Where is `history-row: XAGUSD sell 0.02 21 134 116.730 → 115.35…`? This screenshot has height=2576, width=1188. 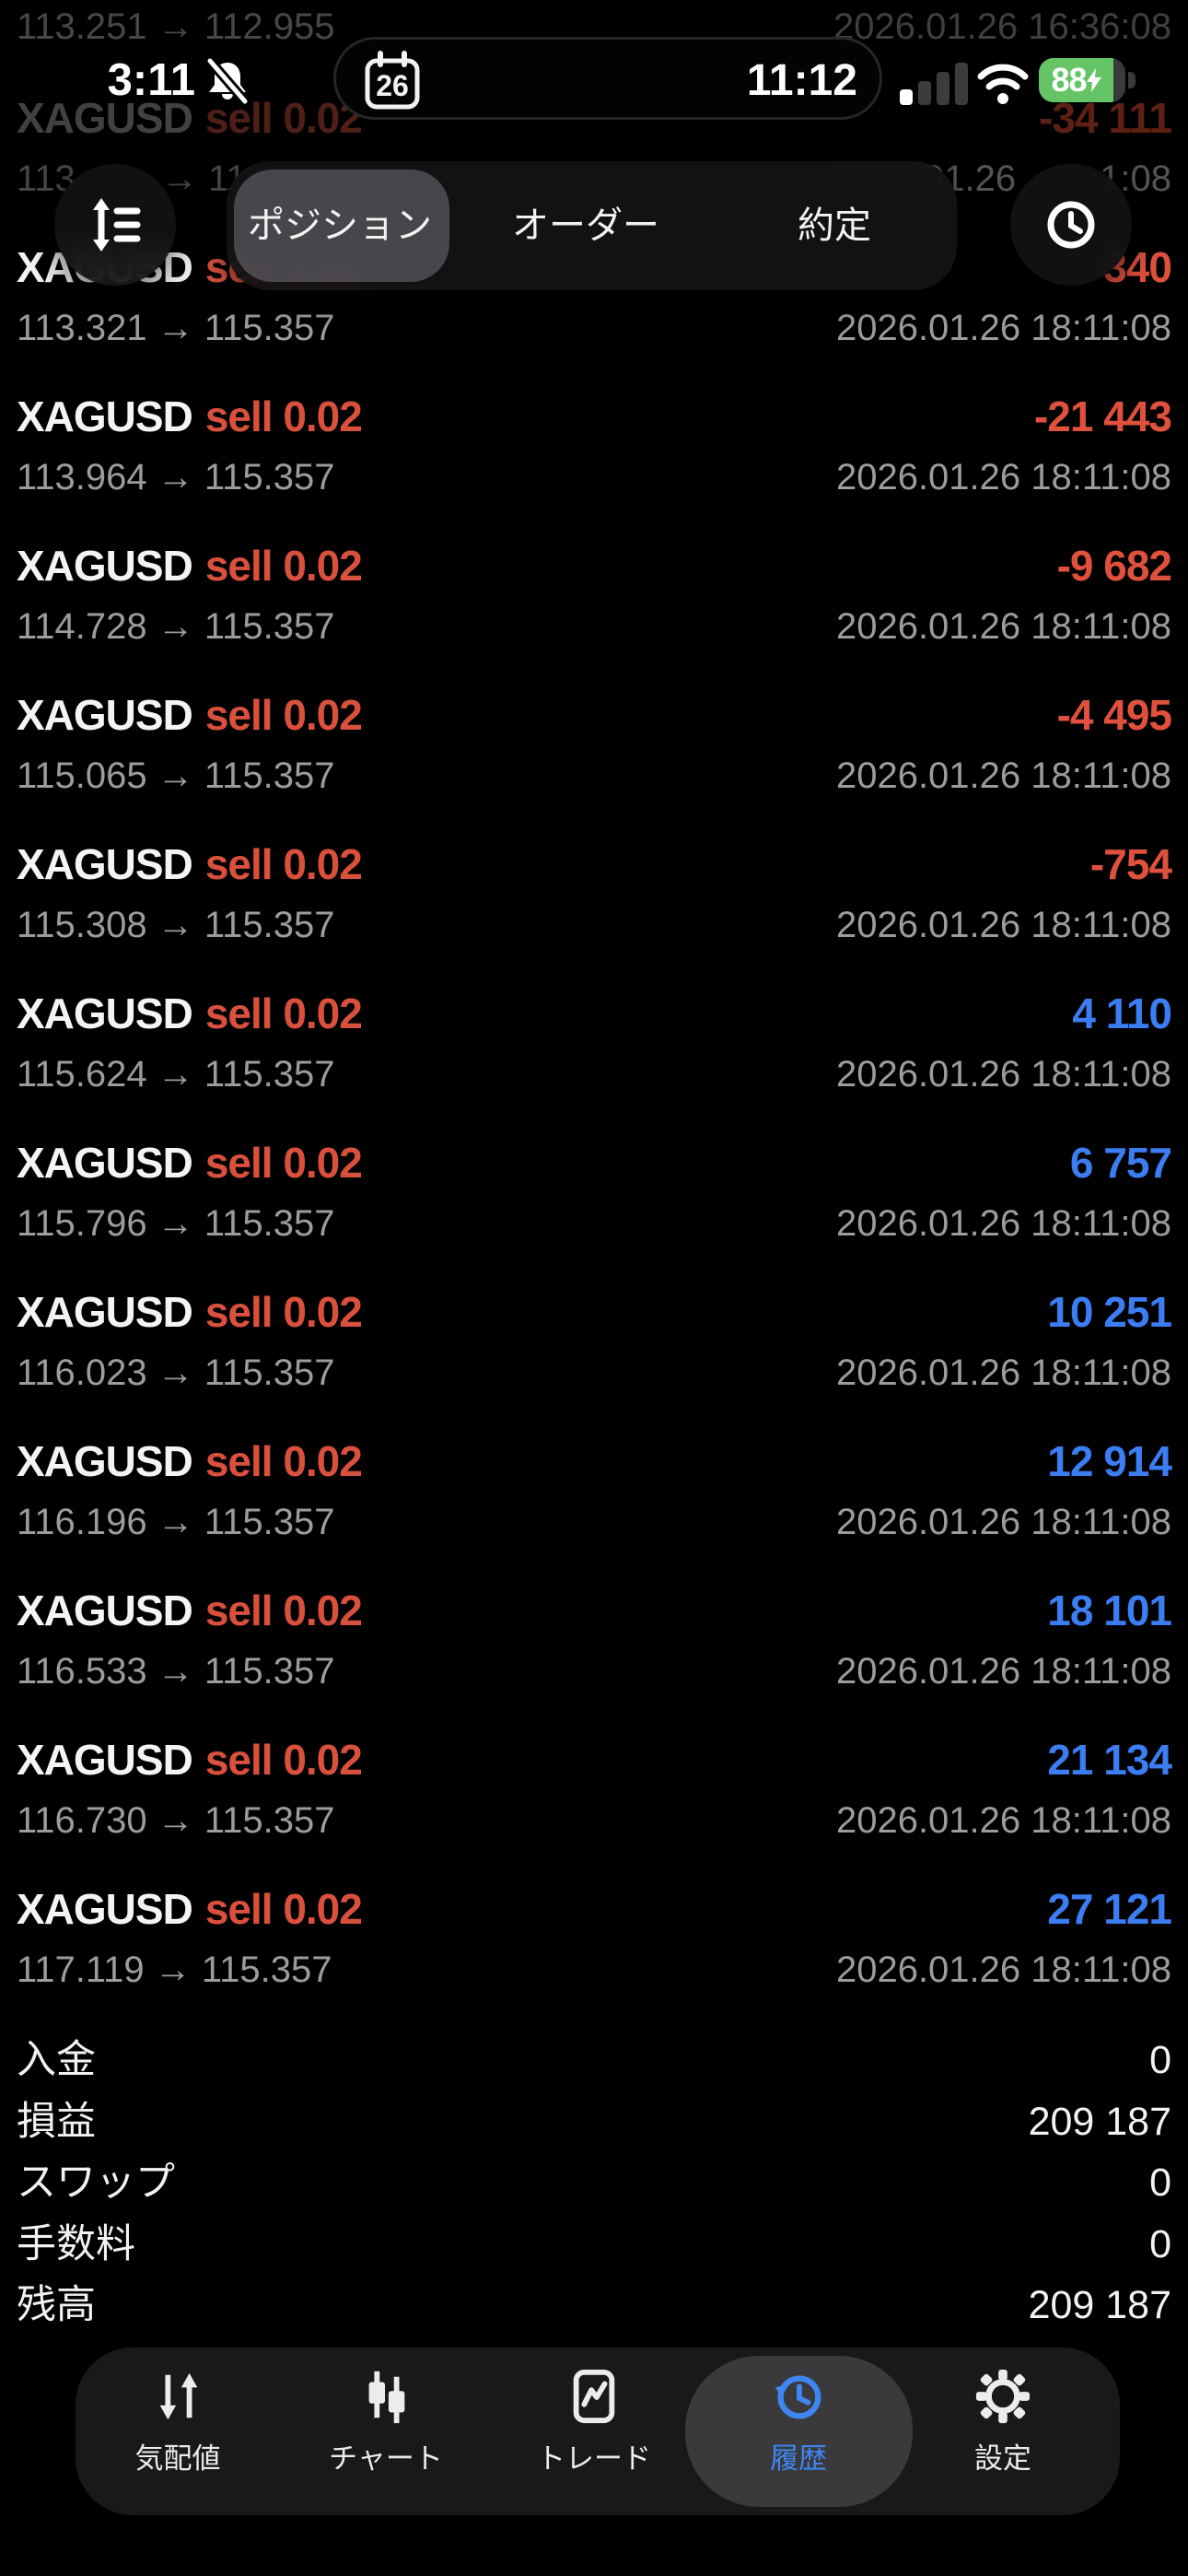
history-row: XAGUSD sell 0.02 21 134 116.730 → 115.35… is located at coordinates (594, 1790).